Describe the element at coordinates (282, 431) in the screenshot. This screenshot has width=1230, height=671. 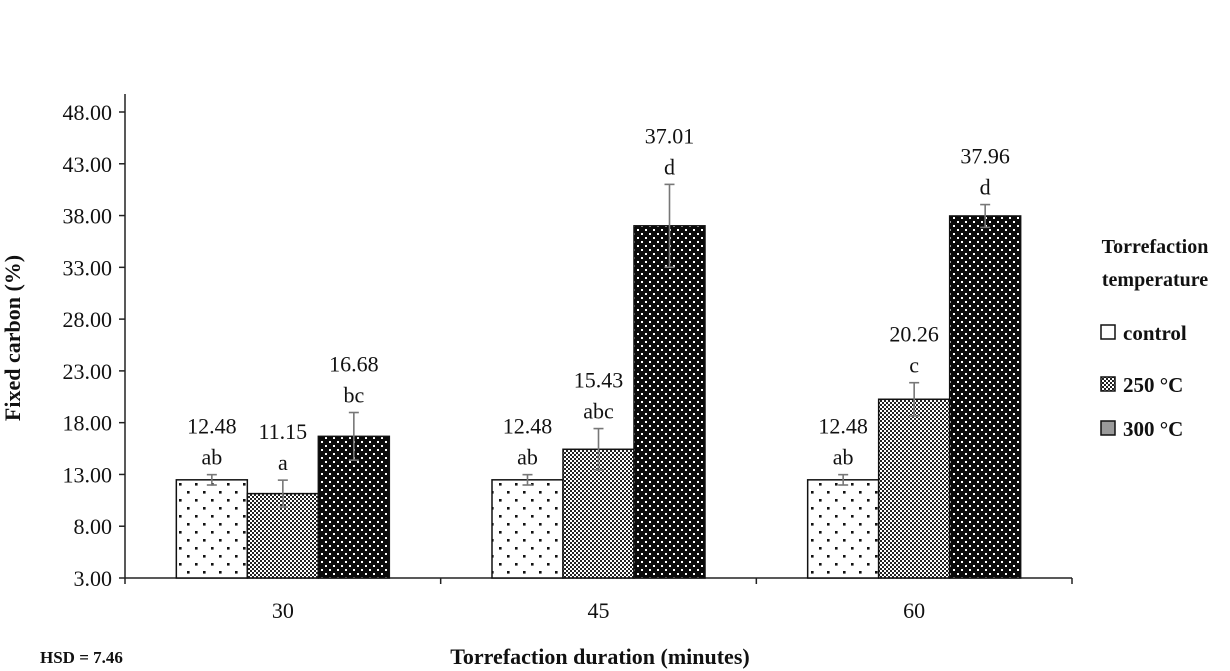
I see `data-label: 11.15` at that location.